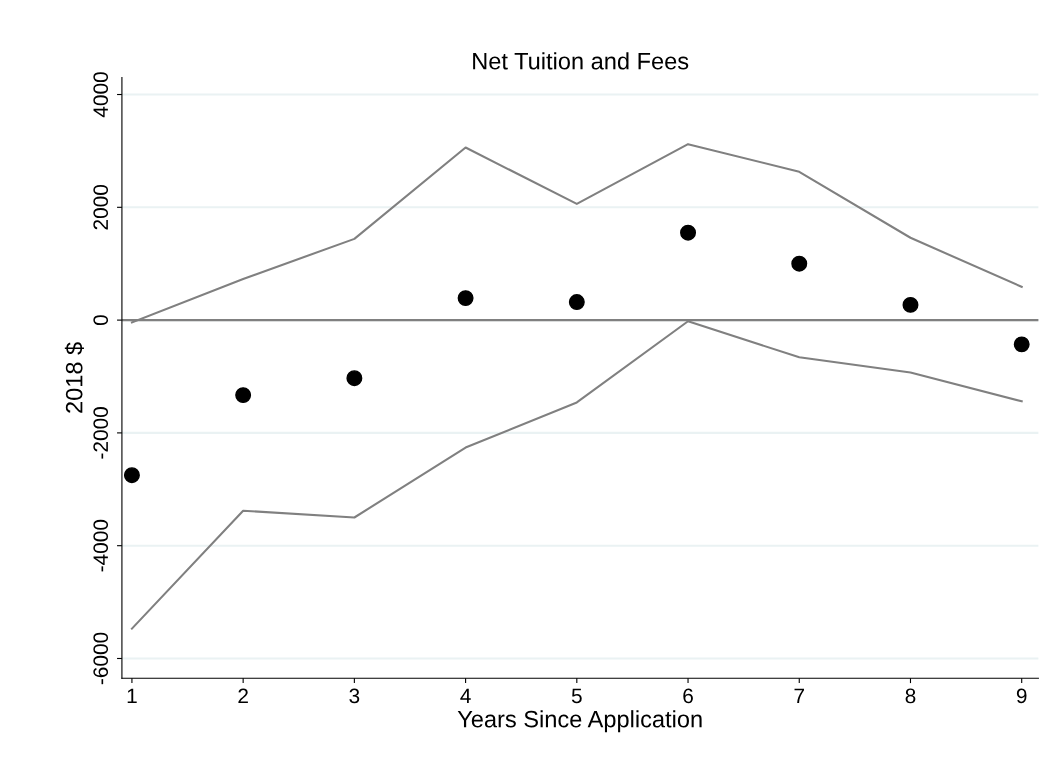 The image size is (1051, 776). Describe the element at coordinates (1021, 696) in the screenshot. I see `x-tick-label: 9` at that location.